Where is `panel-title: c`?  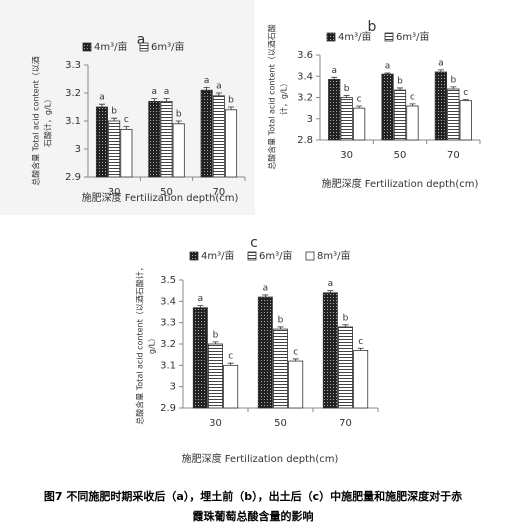 panel-title: c is located at coordinates (254, 243).